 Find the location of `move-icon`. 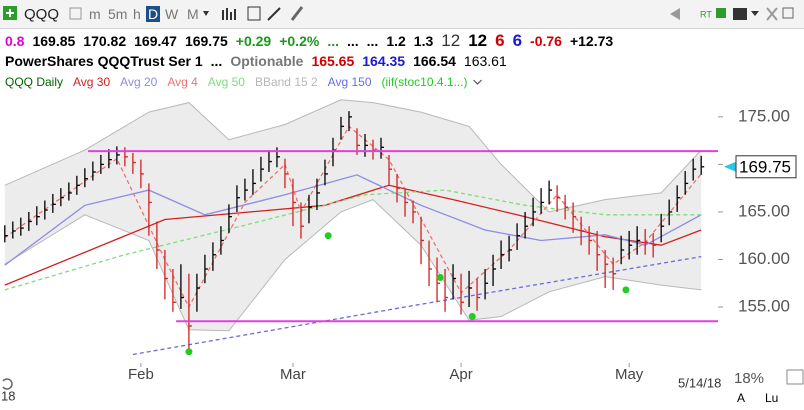

move-icon is located at coordinates (772, 14).